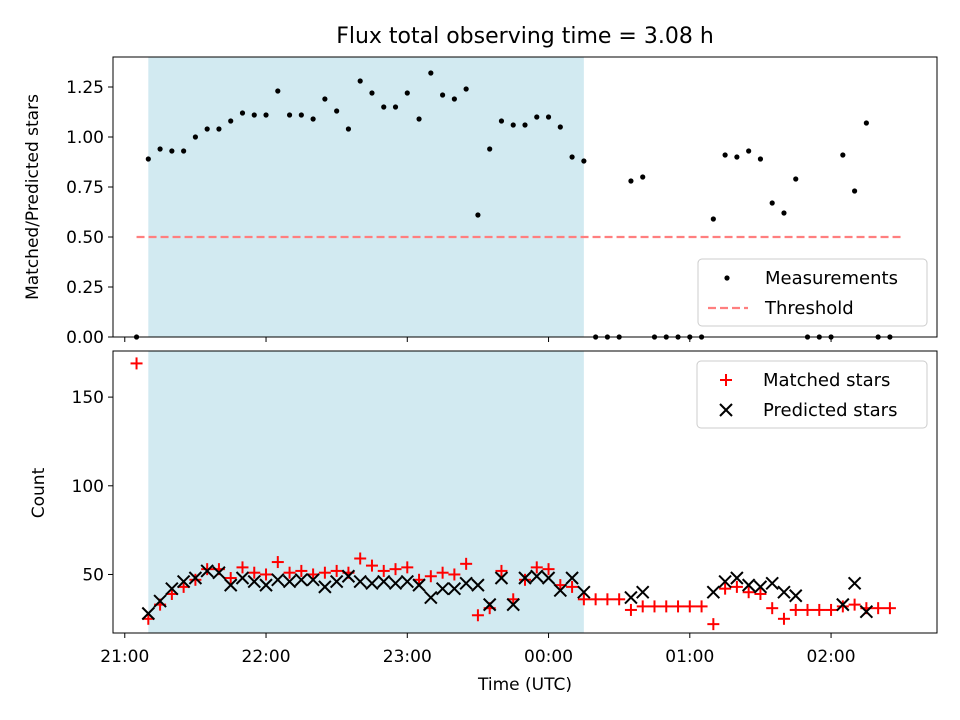 The height and width of the screenshot is (720, 960). Describe the element at coordinates (85, 138) in the screenshot. I see `top-ytick-label: 1.00` at that location.